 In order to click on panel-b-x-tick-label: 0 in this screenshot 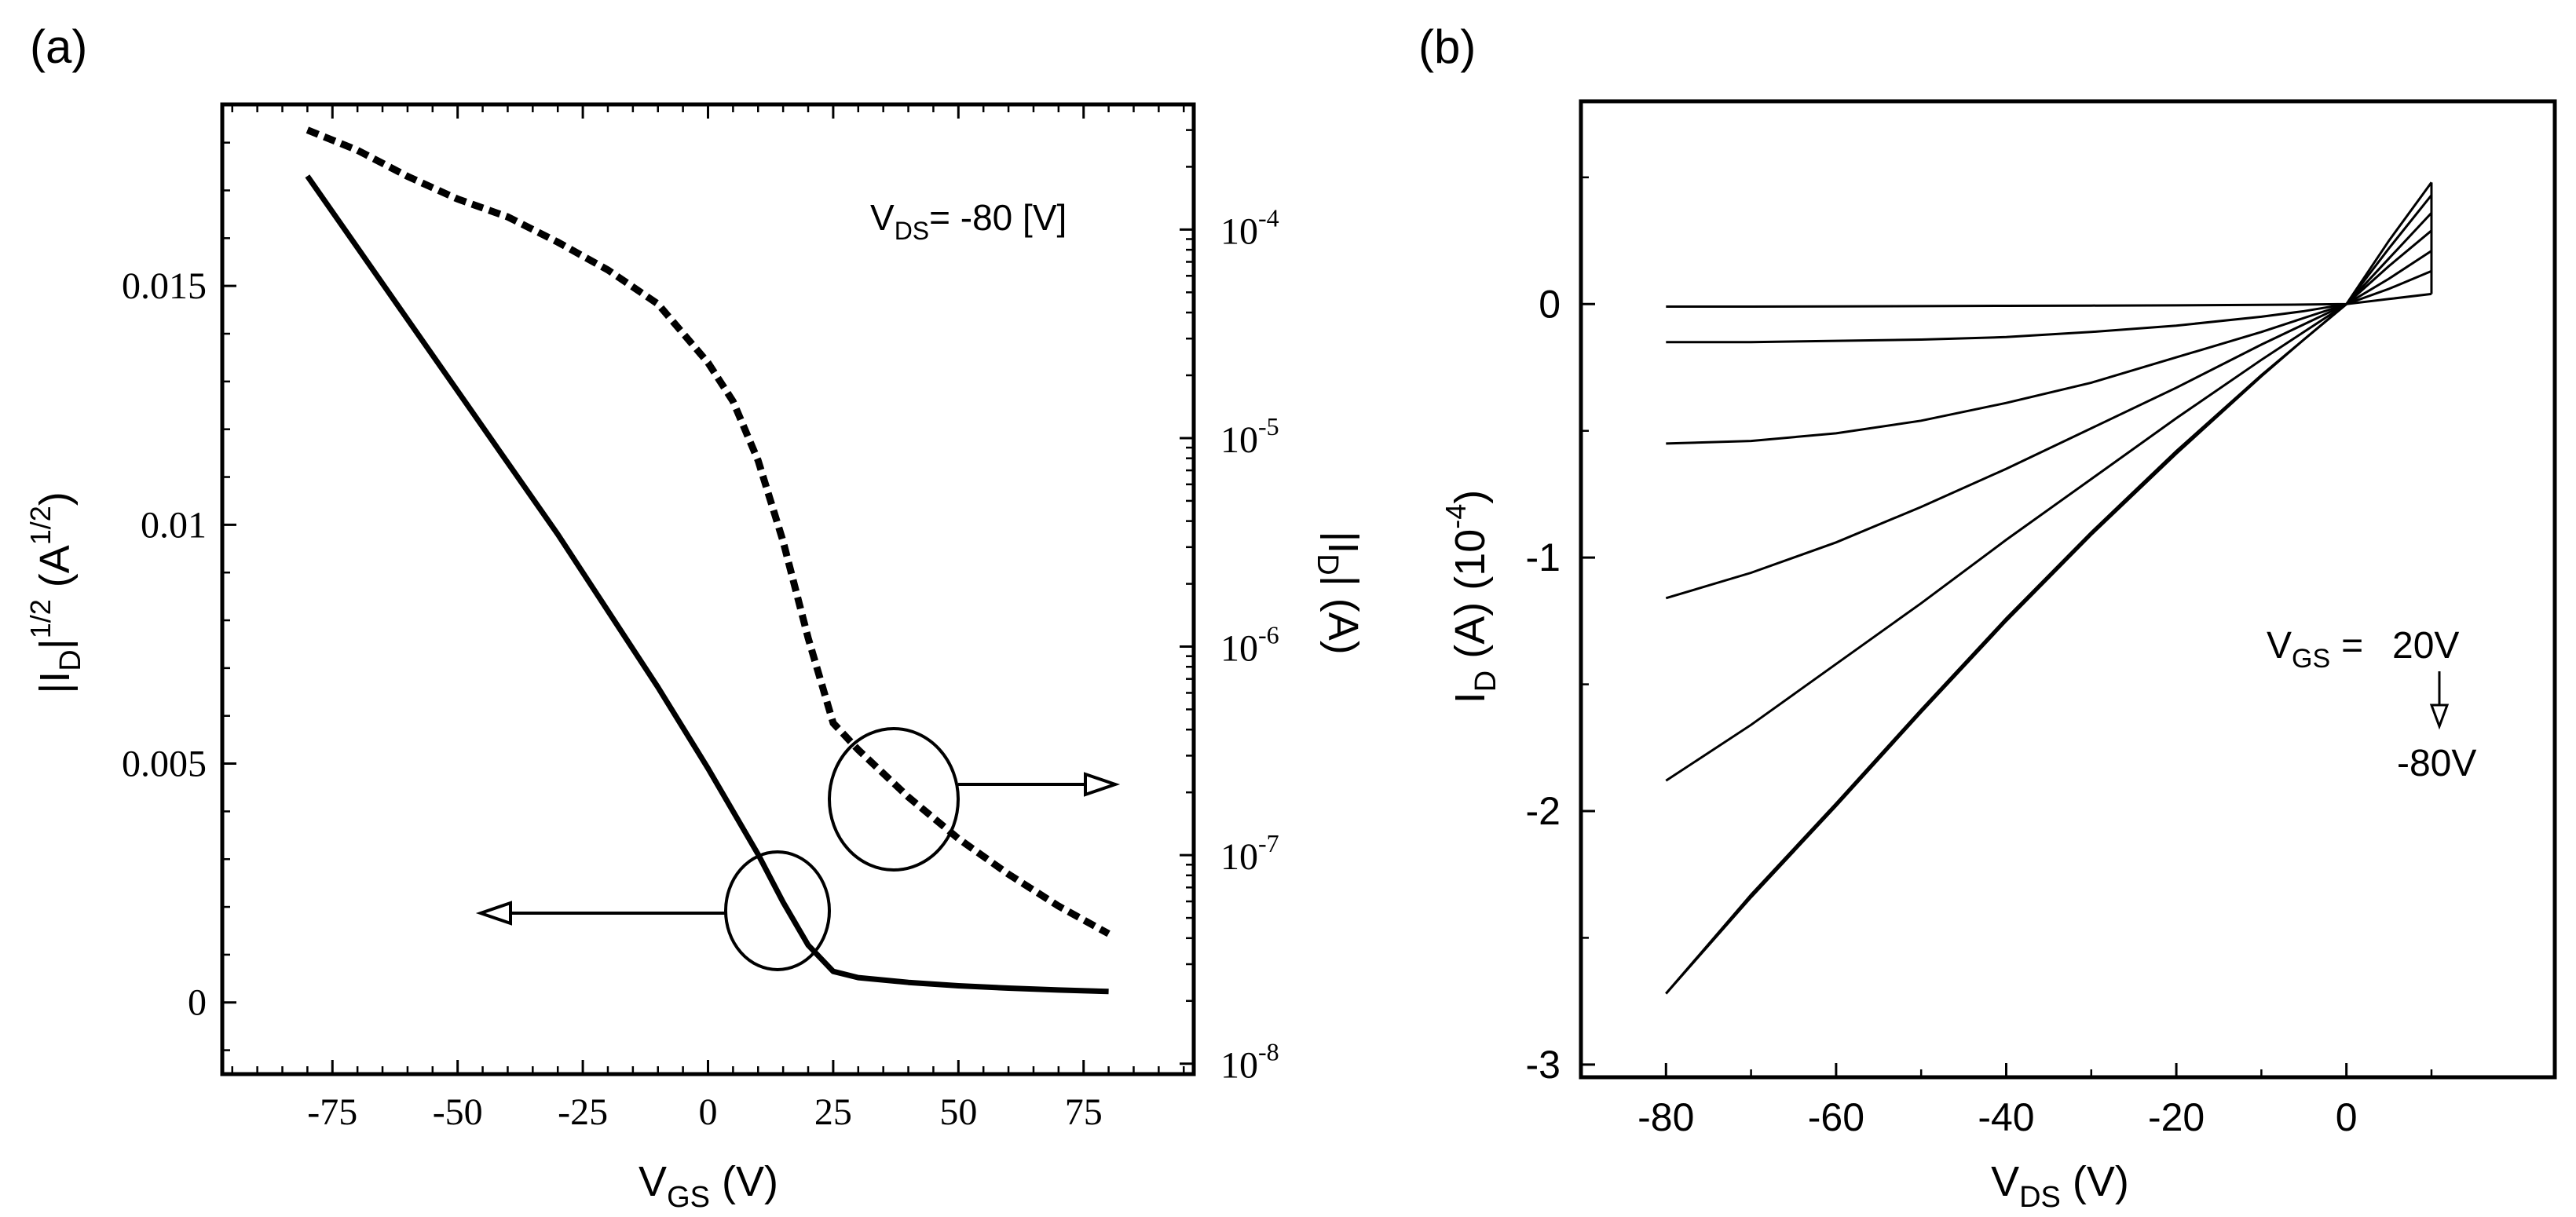, I will do `click(2347, 1117)`.